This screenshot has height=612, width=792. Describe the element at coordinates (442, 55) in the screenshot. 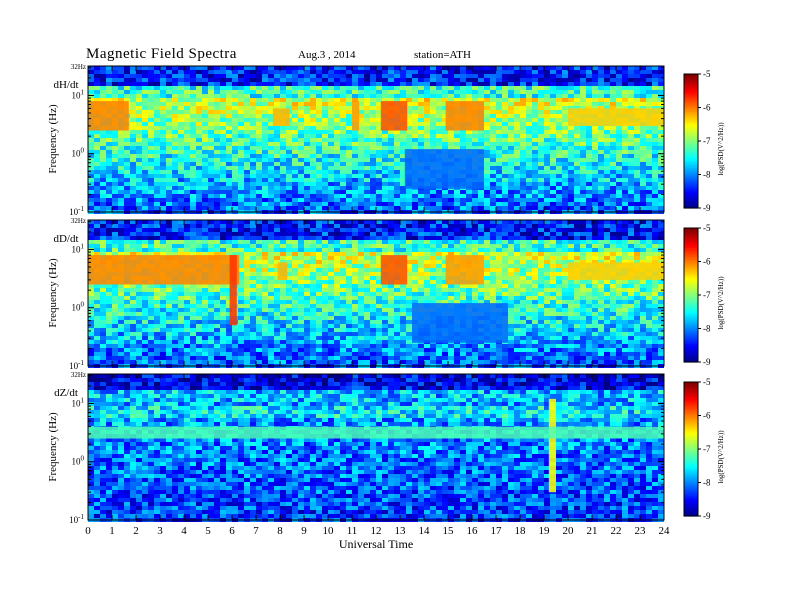

I see `station-label: station=ATH` at that location.